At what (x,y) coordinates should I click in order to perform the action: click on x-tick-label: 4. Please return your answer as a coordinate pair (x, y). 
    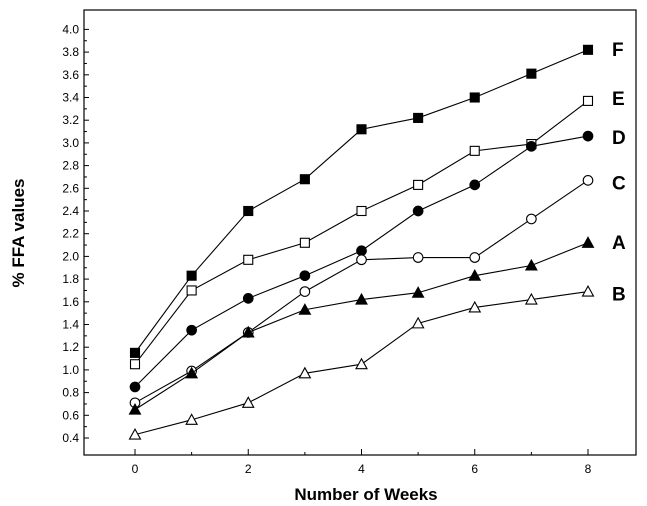
    Looking at the image, I should click on (361, 469).